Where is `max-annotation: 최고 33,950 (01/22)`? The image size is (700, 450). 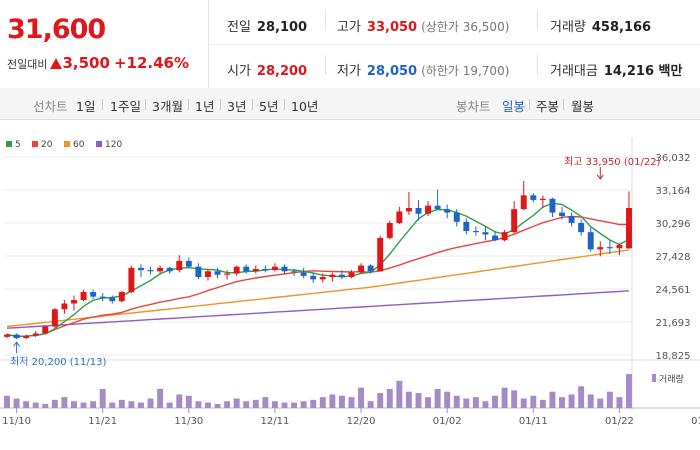 max-annotation: 최고 33,950 (01/22) is located at coordinates (612, 162).